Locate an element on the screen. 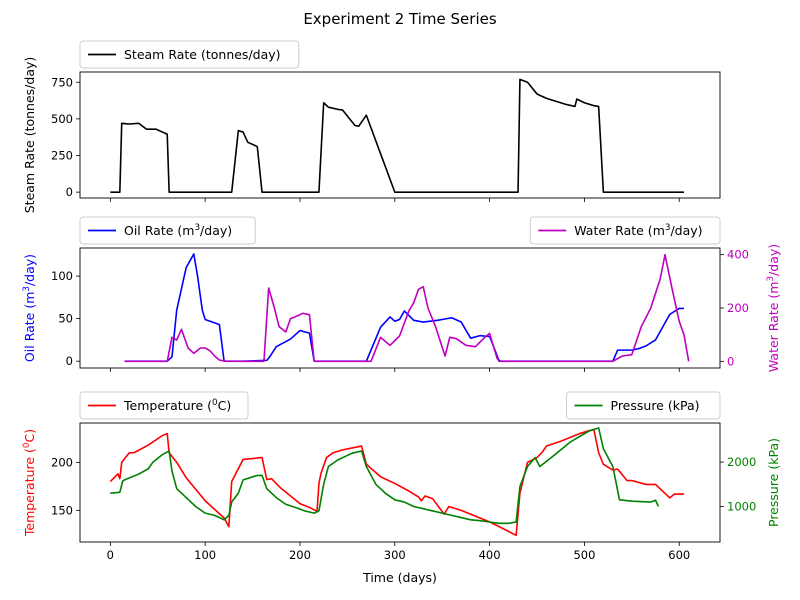 This screenshot has width=800, height=600. x-tick-label: 400 is located at coordinates (490, 555).